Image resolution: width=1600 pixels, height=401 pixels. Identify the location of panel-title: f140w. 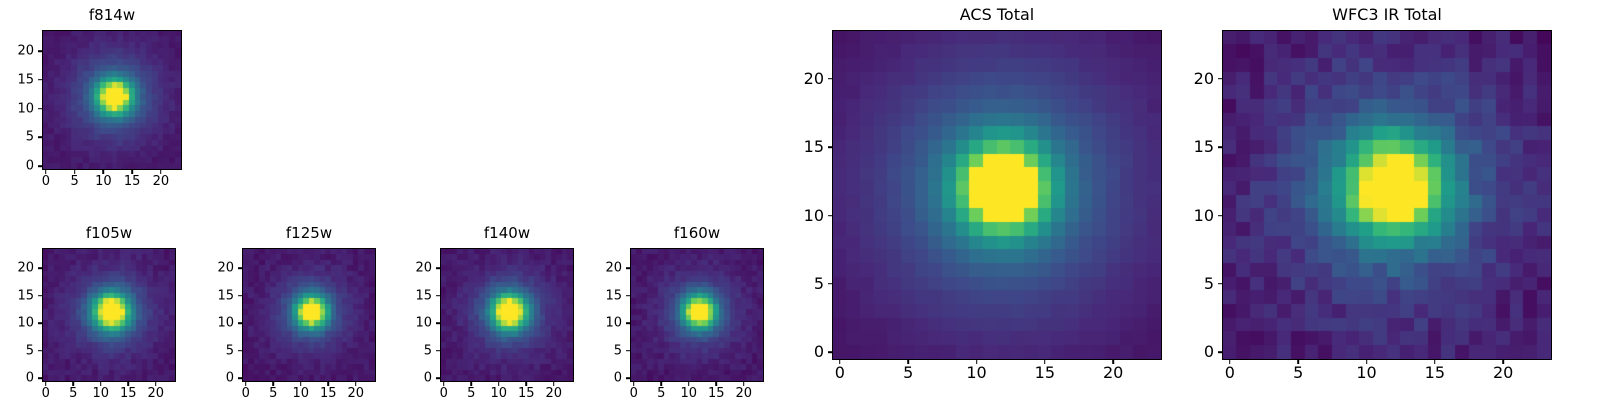
(507, 233).